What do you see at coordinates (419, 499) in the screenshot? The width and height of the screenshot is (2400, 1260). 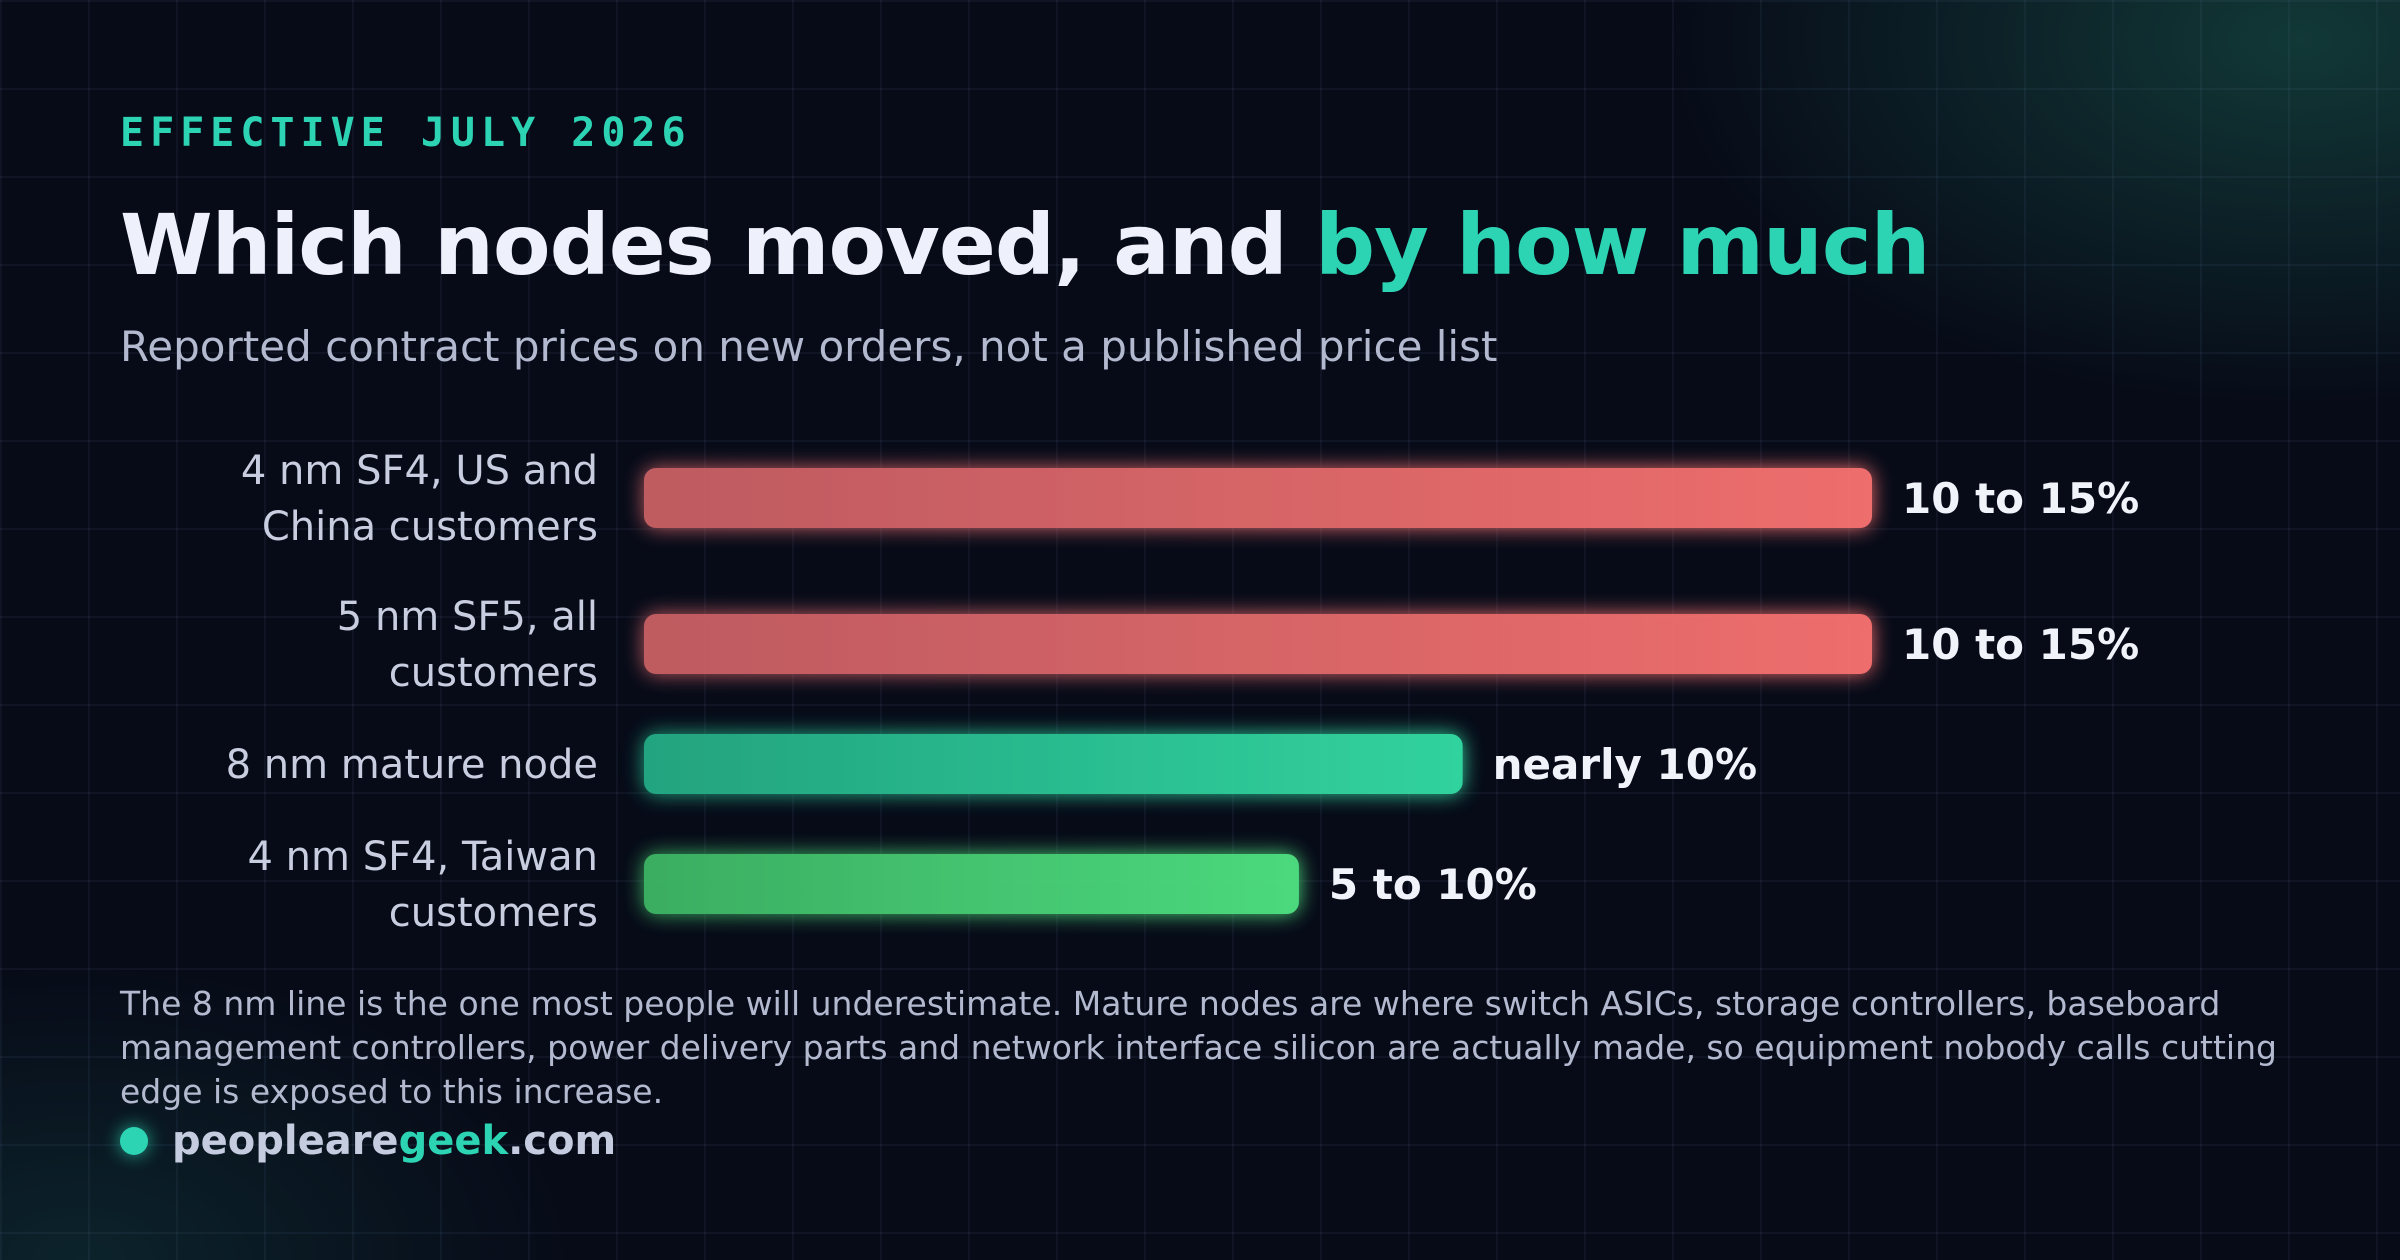 I see `category-label-0: 4 nm SF4, US and China customers` at bounding box center [419, 499].